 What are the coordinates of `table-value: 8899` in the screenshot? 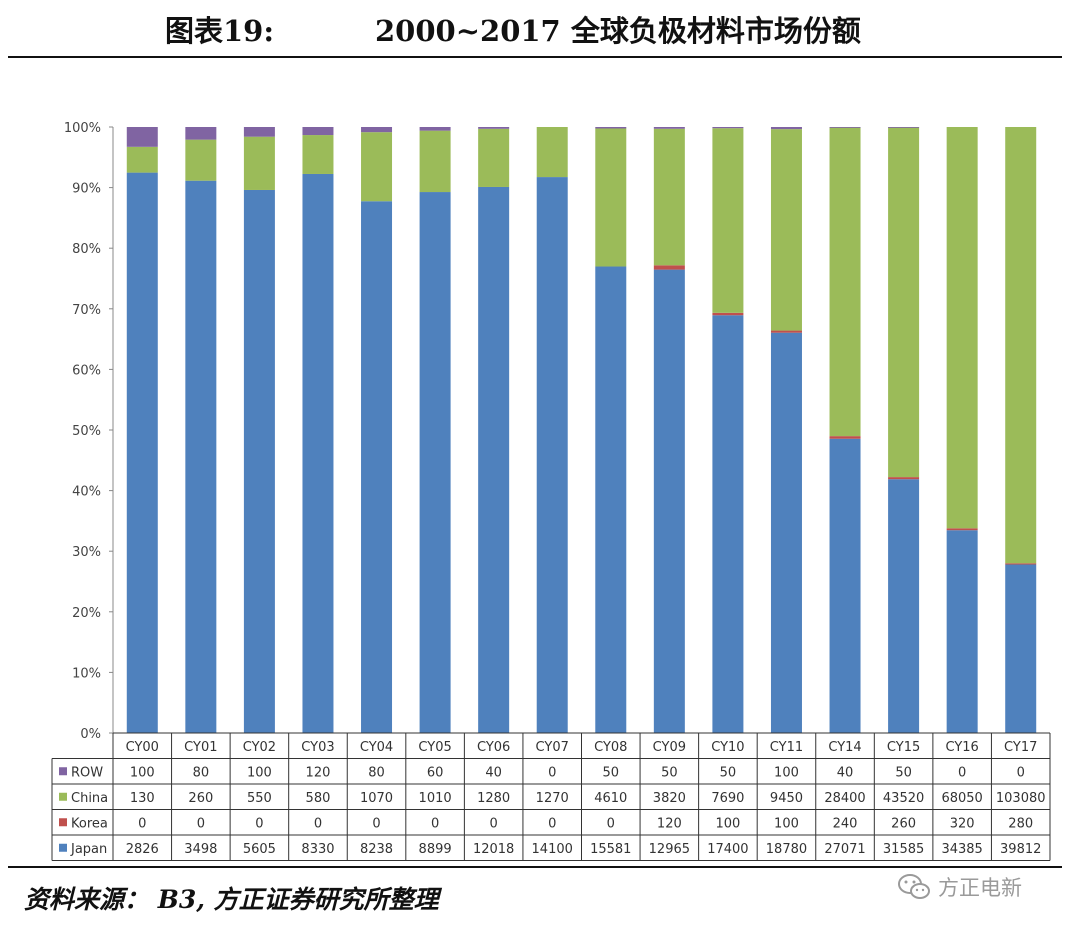 It's located at (435, 849).